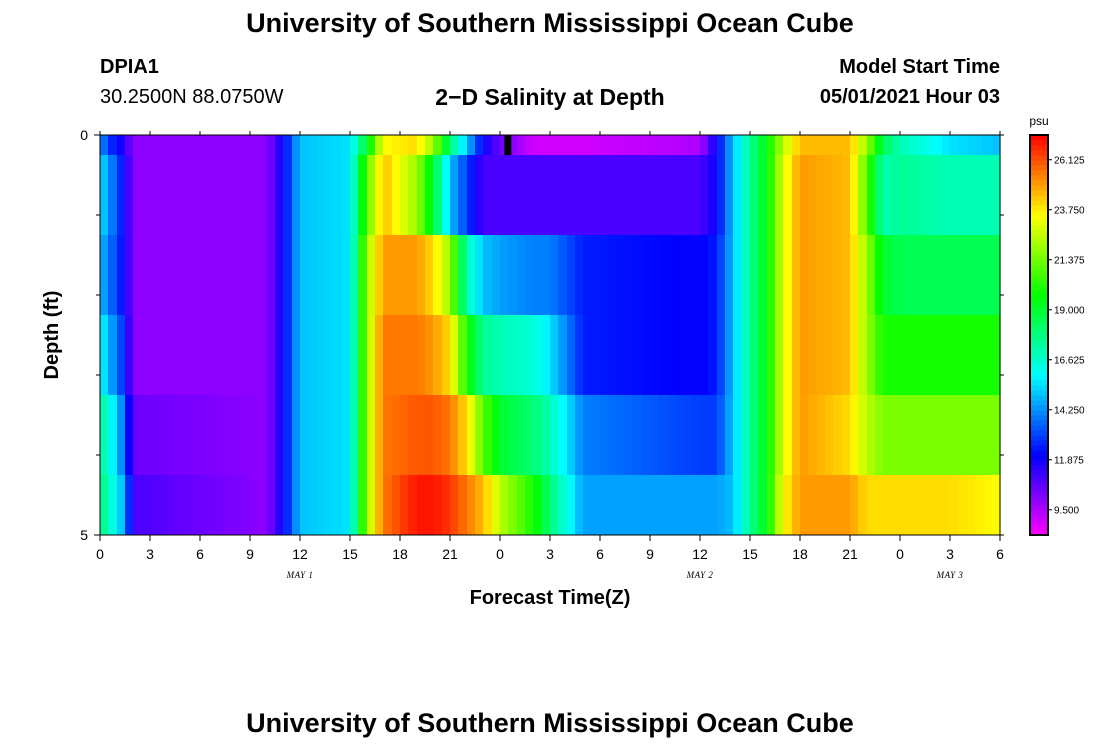  I want to click on x-tick-label: 3, so click(950, 554).